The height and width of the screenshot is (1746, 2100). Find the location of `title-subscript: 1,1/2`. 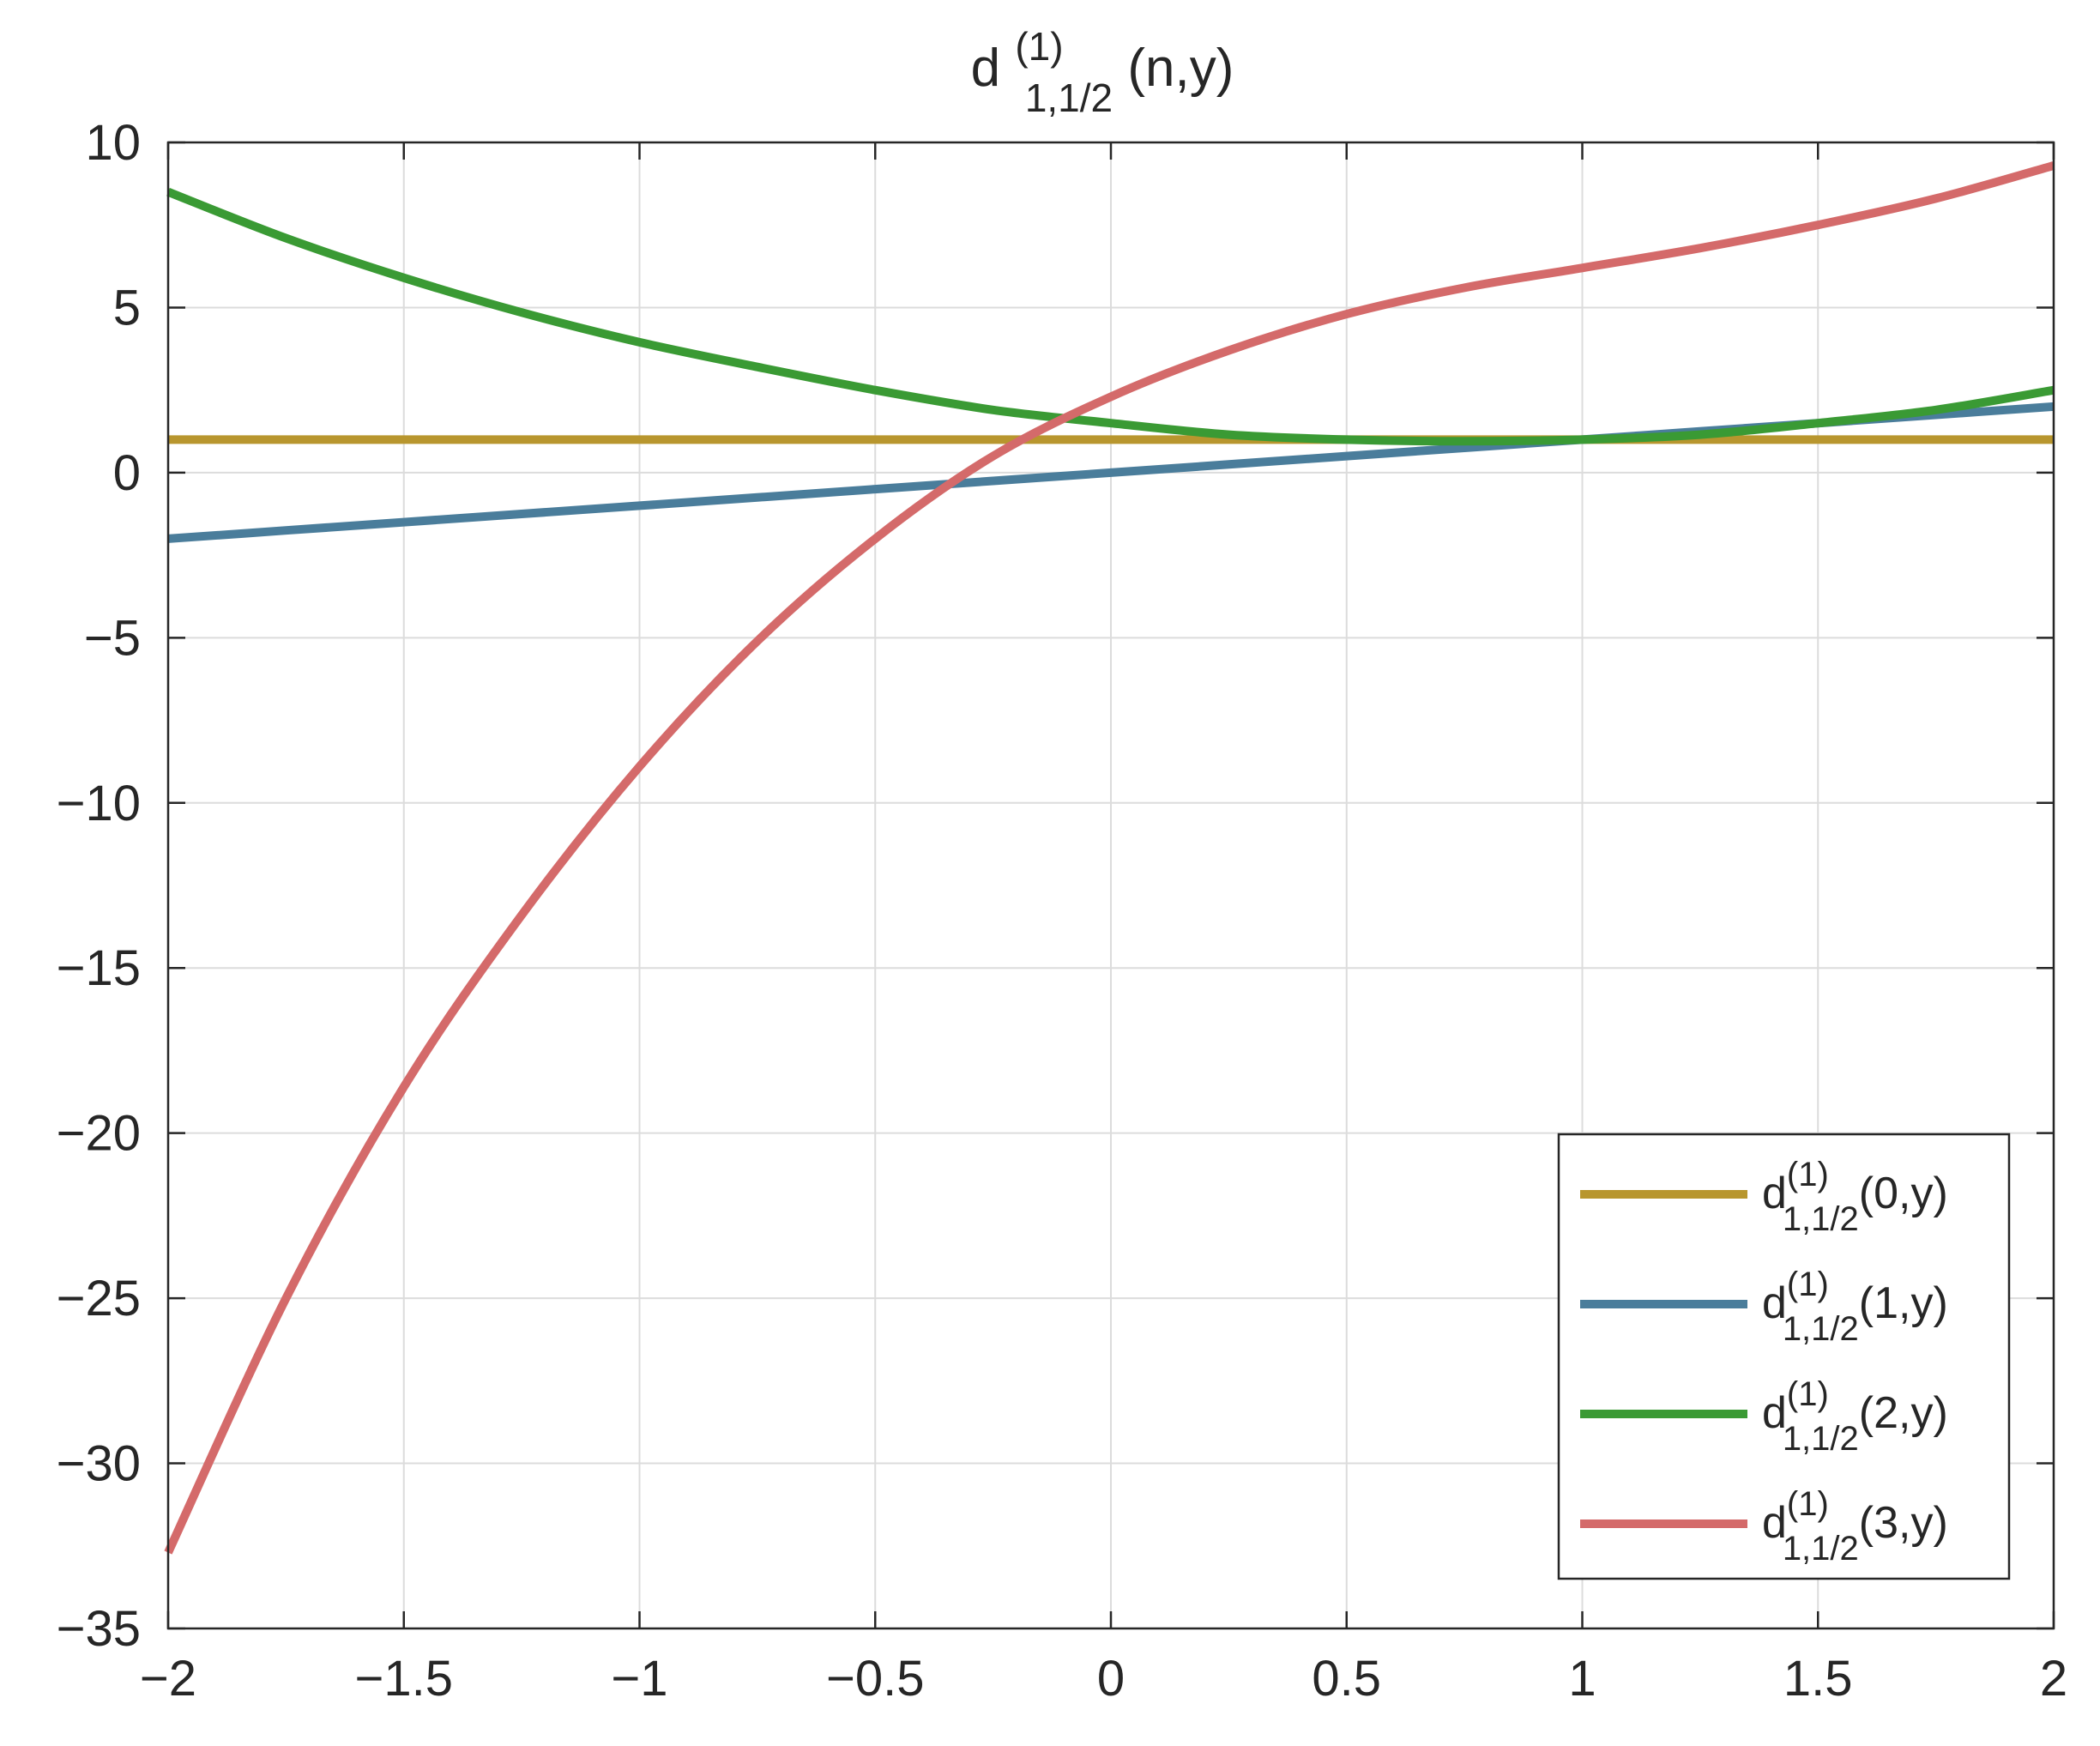

title-subscript: 1,1/2 is located at coordinates (1069, 98).